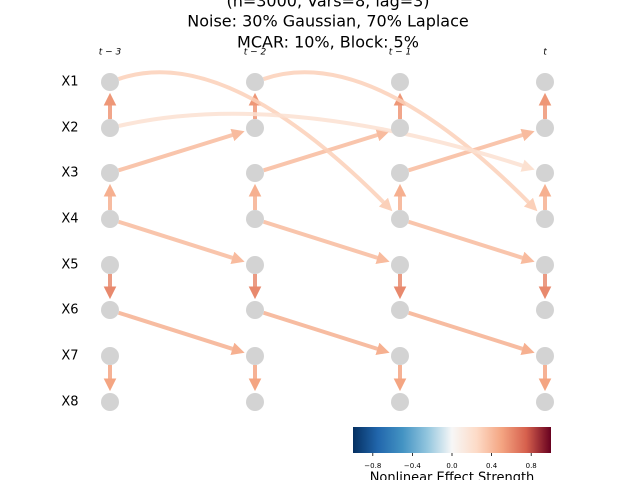 The height and width of the screenshot is (480, 640). I want to click on row-label: X8, so click(69, 402).